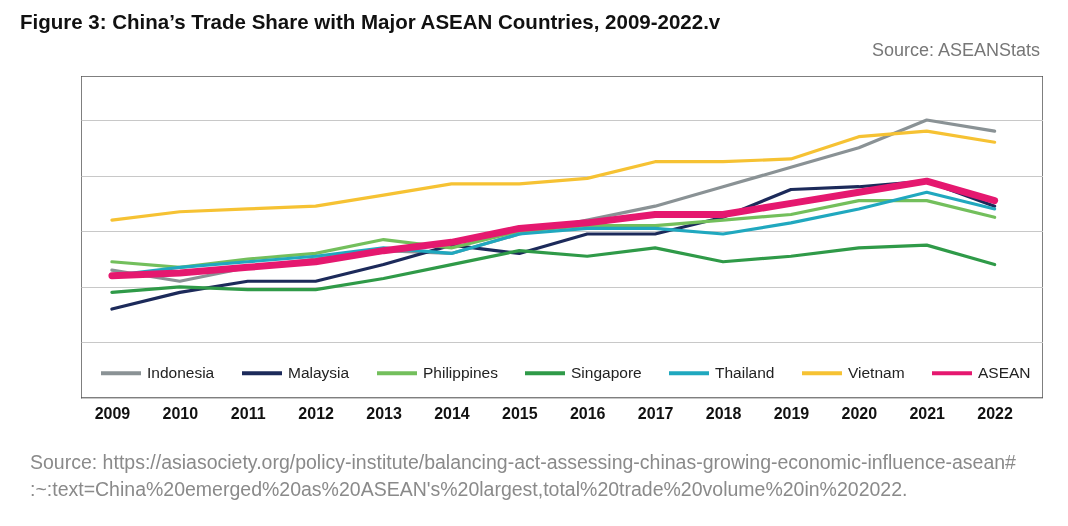  Describe the element at coordinates (316, 413) in the screenshot. I see `x-tick-label: 2012` at that location.